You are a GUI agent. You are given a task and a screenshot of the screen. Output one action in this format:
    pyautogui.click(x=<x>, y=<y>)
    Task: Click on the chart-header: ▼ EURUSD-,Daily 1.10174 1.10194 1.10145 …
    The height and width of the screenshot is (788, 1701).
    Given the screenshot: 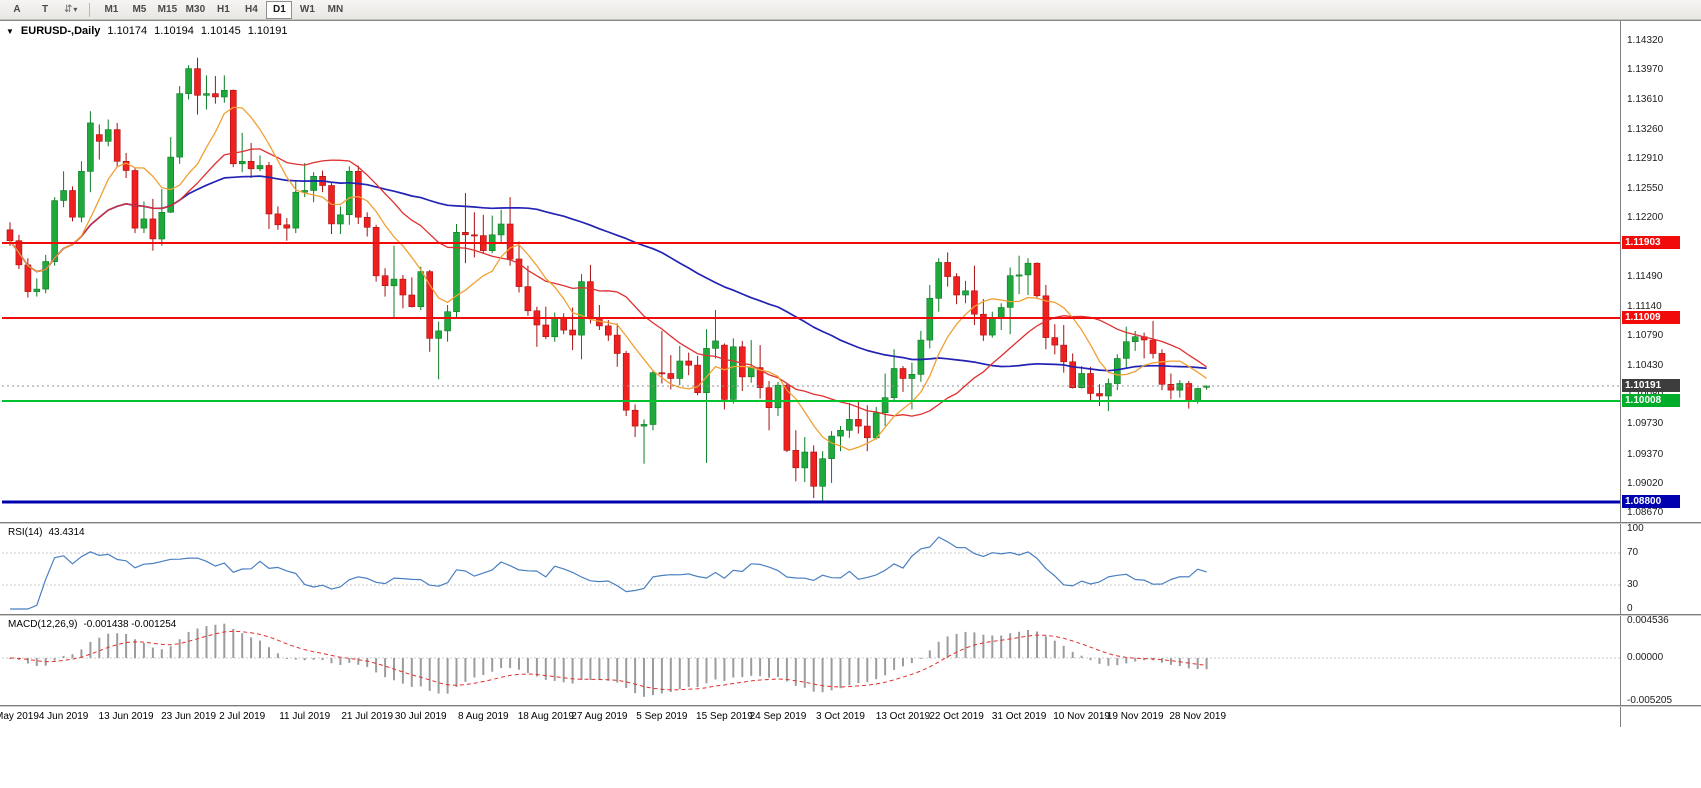 What is the action you would take?
    pyautogui.click(x=146, y=31)
    